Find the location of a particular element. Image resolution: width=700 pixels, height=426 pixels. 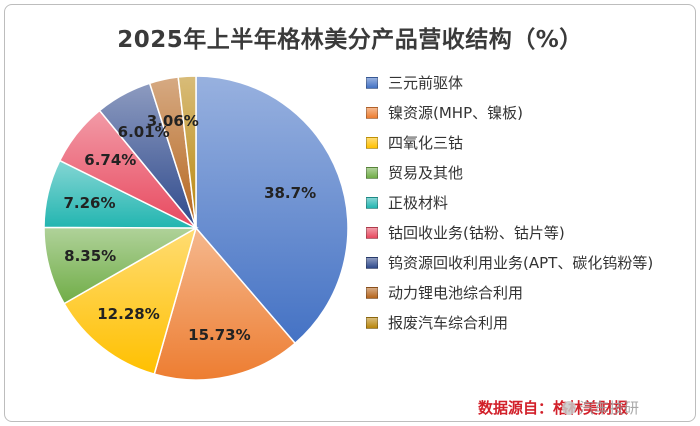

legend-label: 镍资源(MHP、镍板) is located at coordinates (455, 113).